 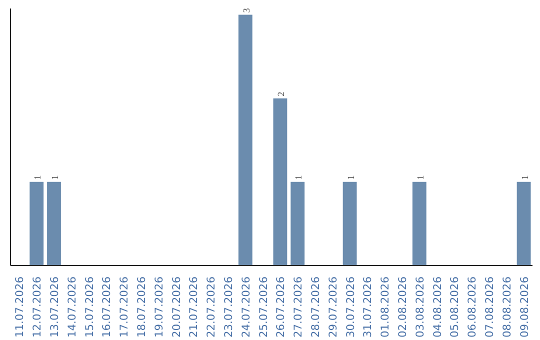 I want to click on data-label: 2, so click(x=282, y=93).